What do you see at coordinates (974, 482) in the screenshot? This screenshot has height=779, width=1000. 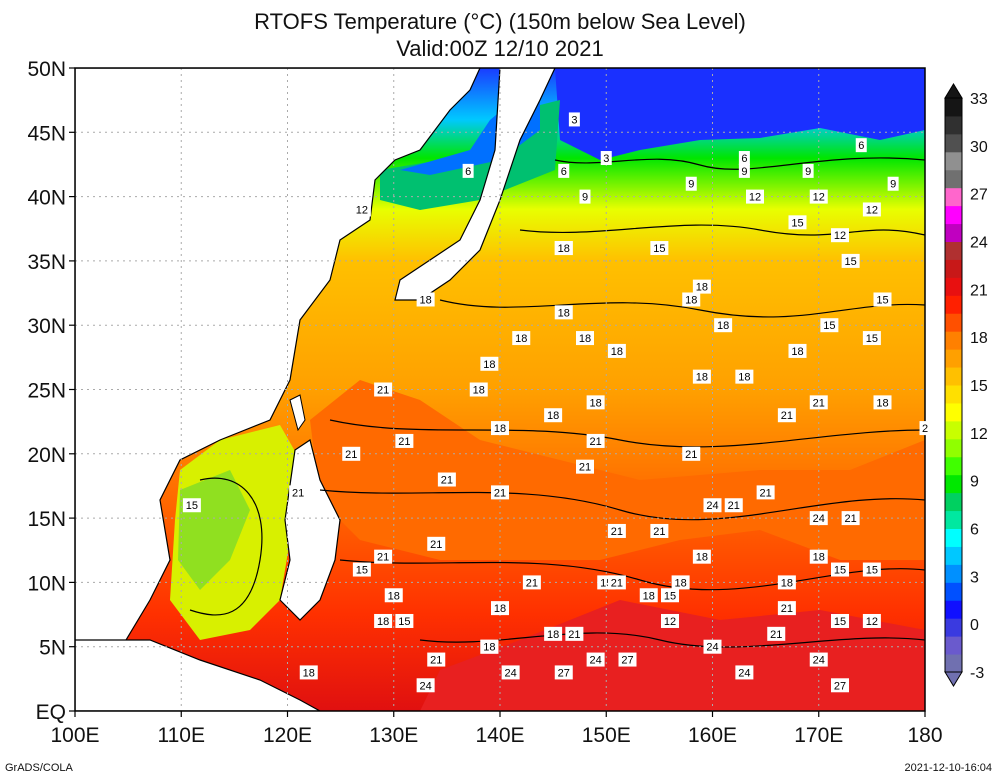 I see `colorbar-label: 9` at bounding box center [974, 482].